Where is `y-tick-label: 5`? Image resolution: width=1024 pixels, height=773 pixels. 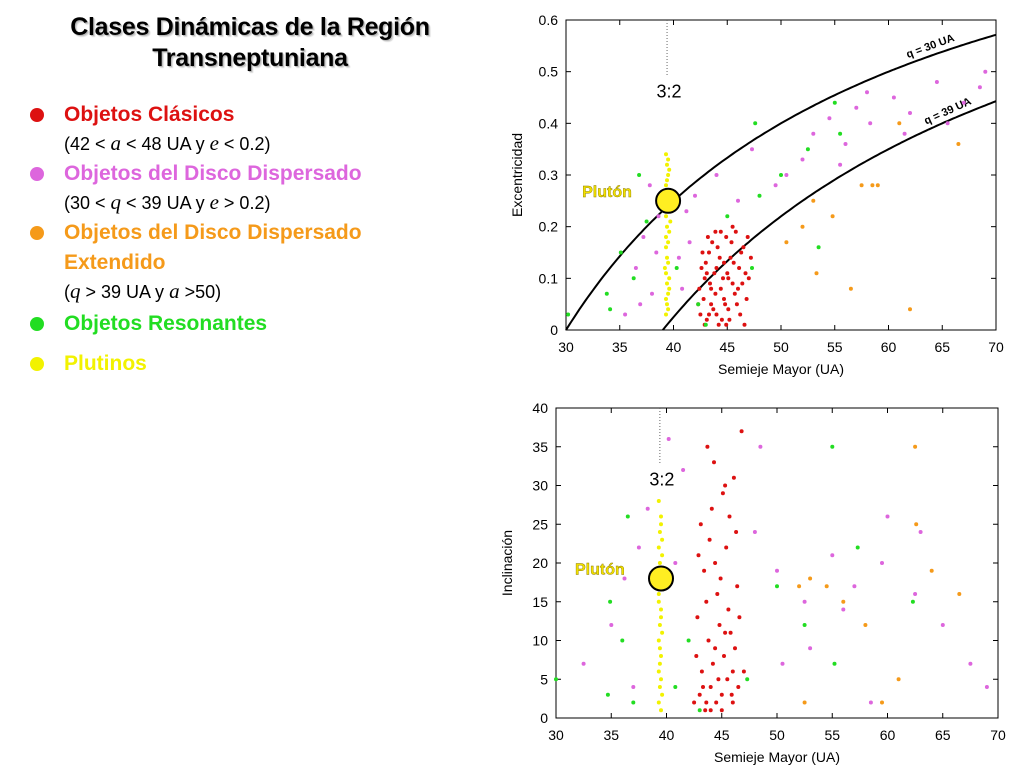
y-tick-label: 5 is located at coordinates (544, 679).